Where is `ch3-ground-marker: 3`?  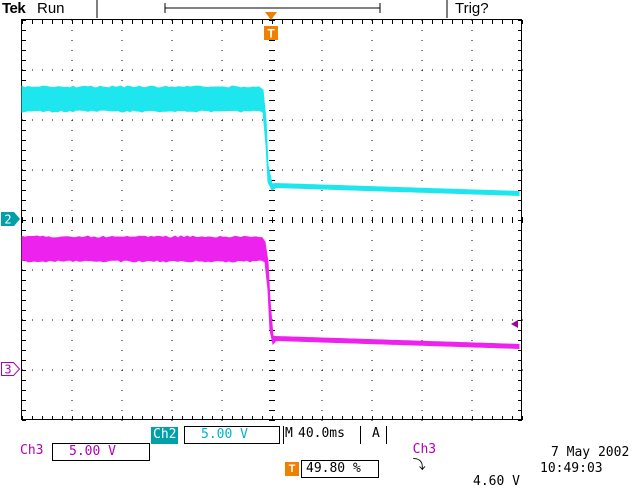
ch3-ground-marker: 3 is located at coordinates (11, 369).